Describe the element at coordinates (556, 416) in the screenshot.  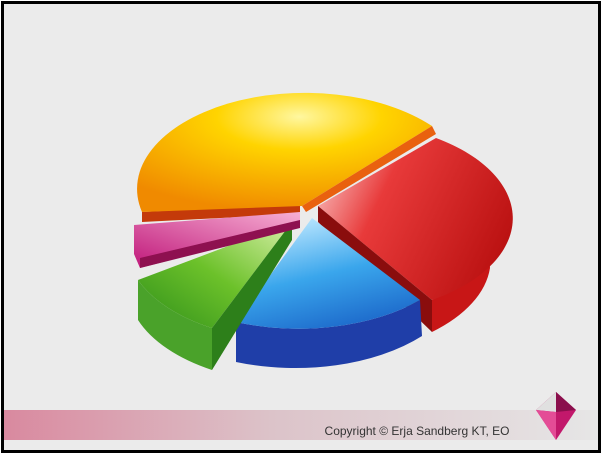
I see `gem-logo` at that location.